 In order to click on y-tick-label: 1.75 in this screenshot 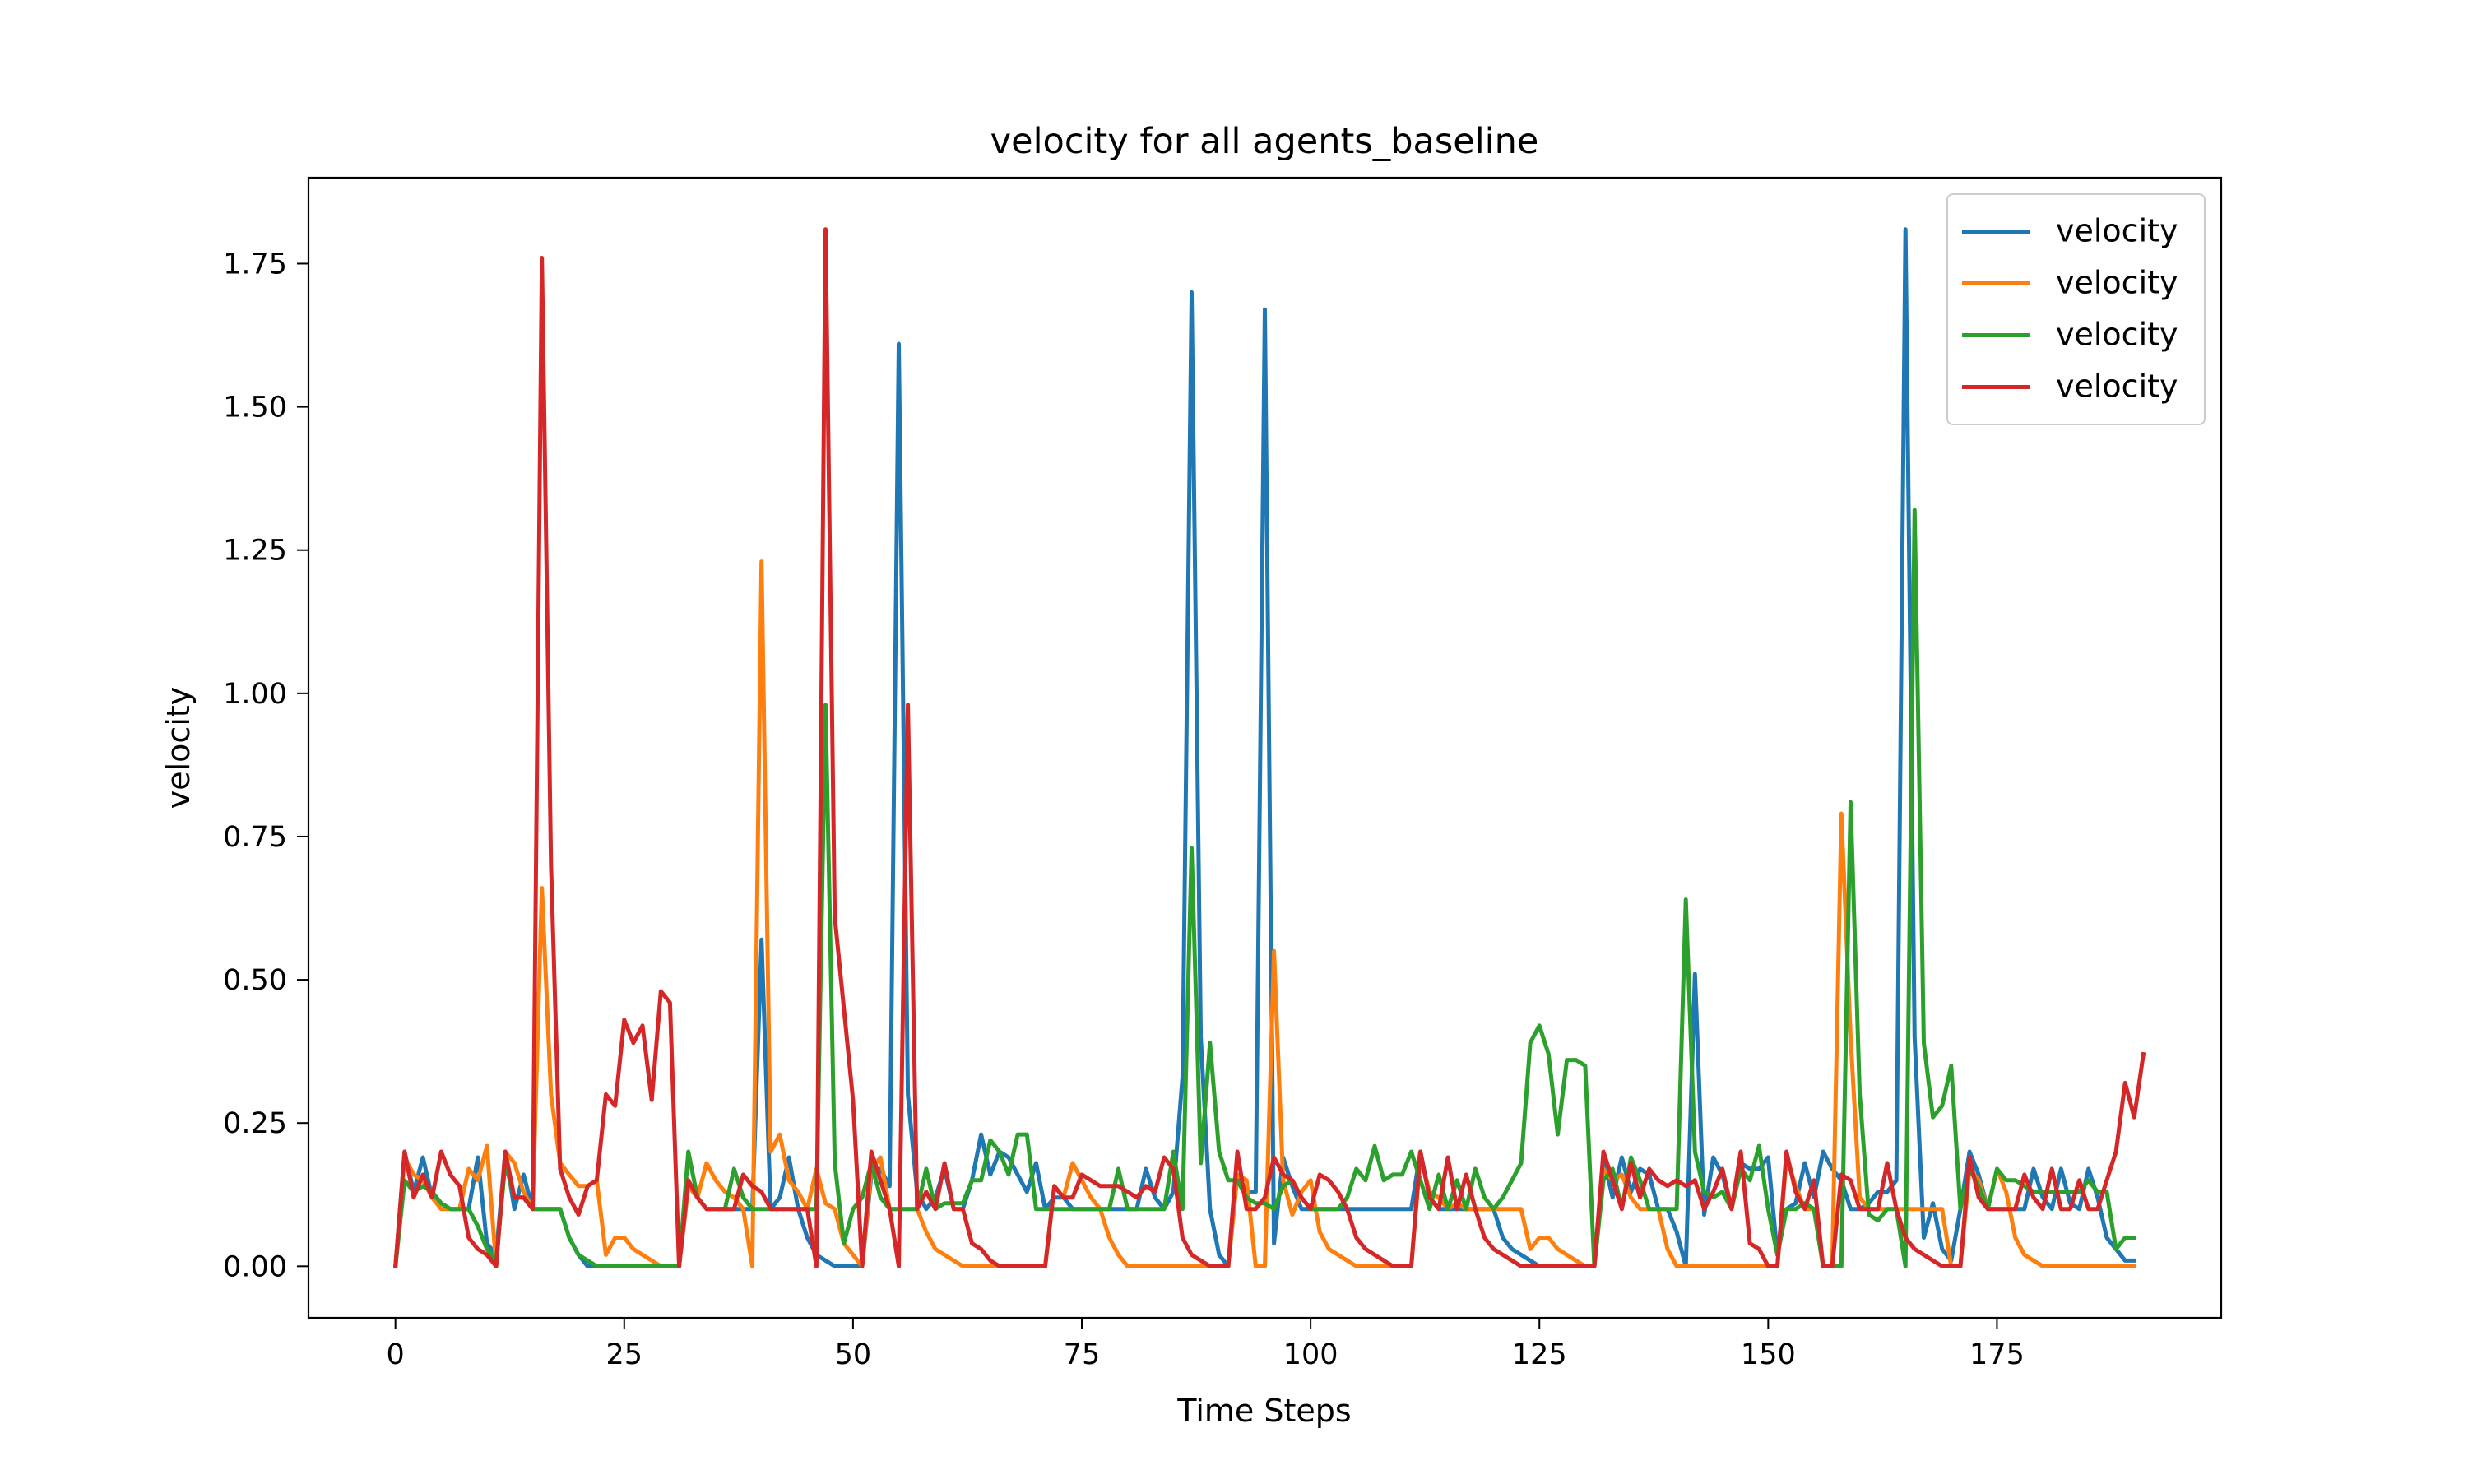, I will do `click(255, 264)`.